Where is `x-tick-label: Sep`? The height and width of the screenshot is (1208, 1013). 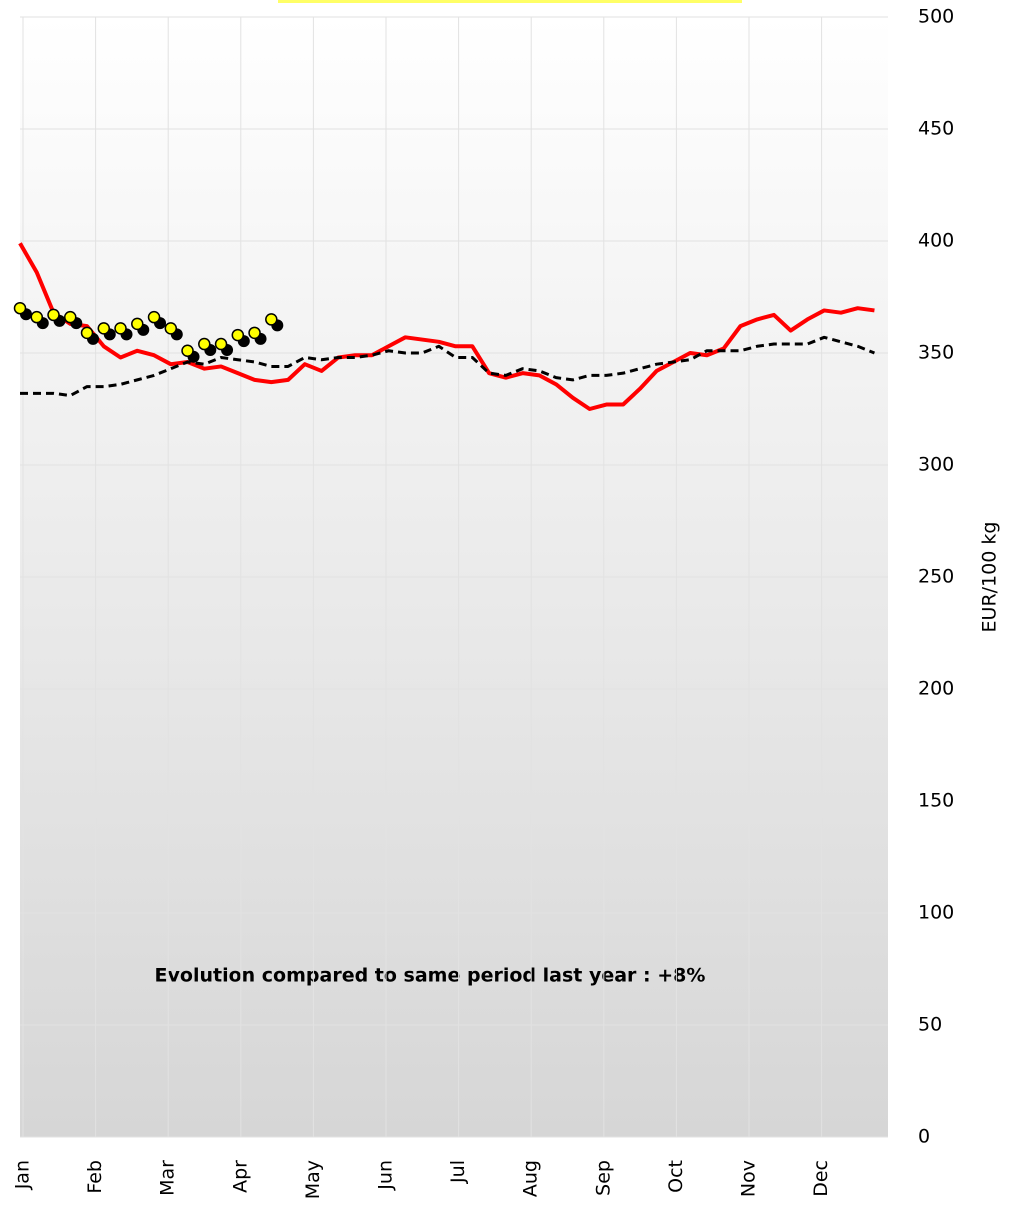
x-tick-label: Sep is located at coordinates (603, 1178).